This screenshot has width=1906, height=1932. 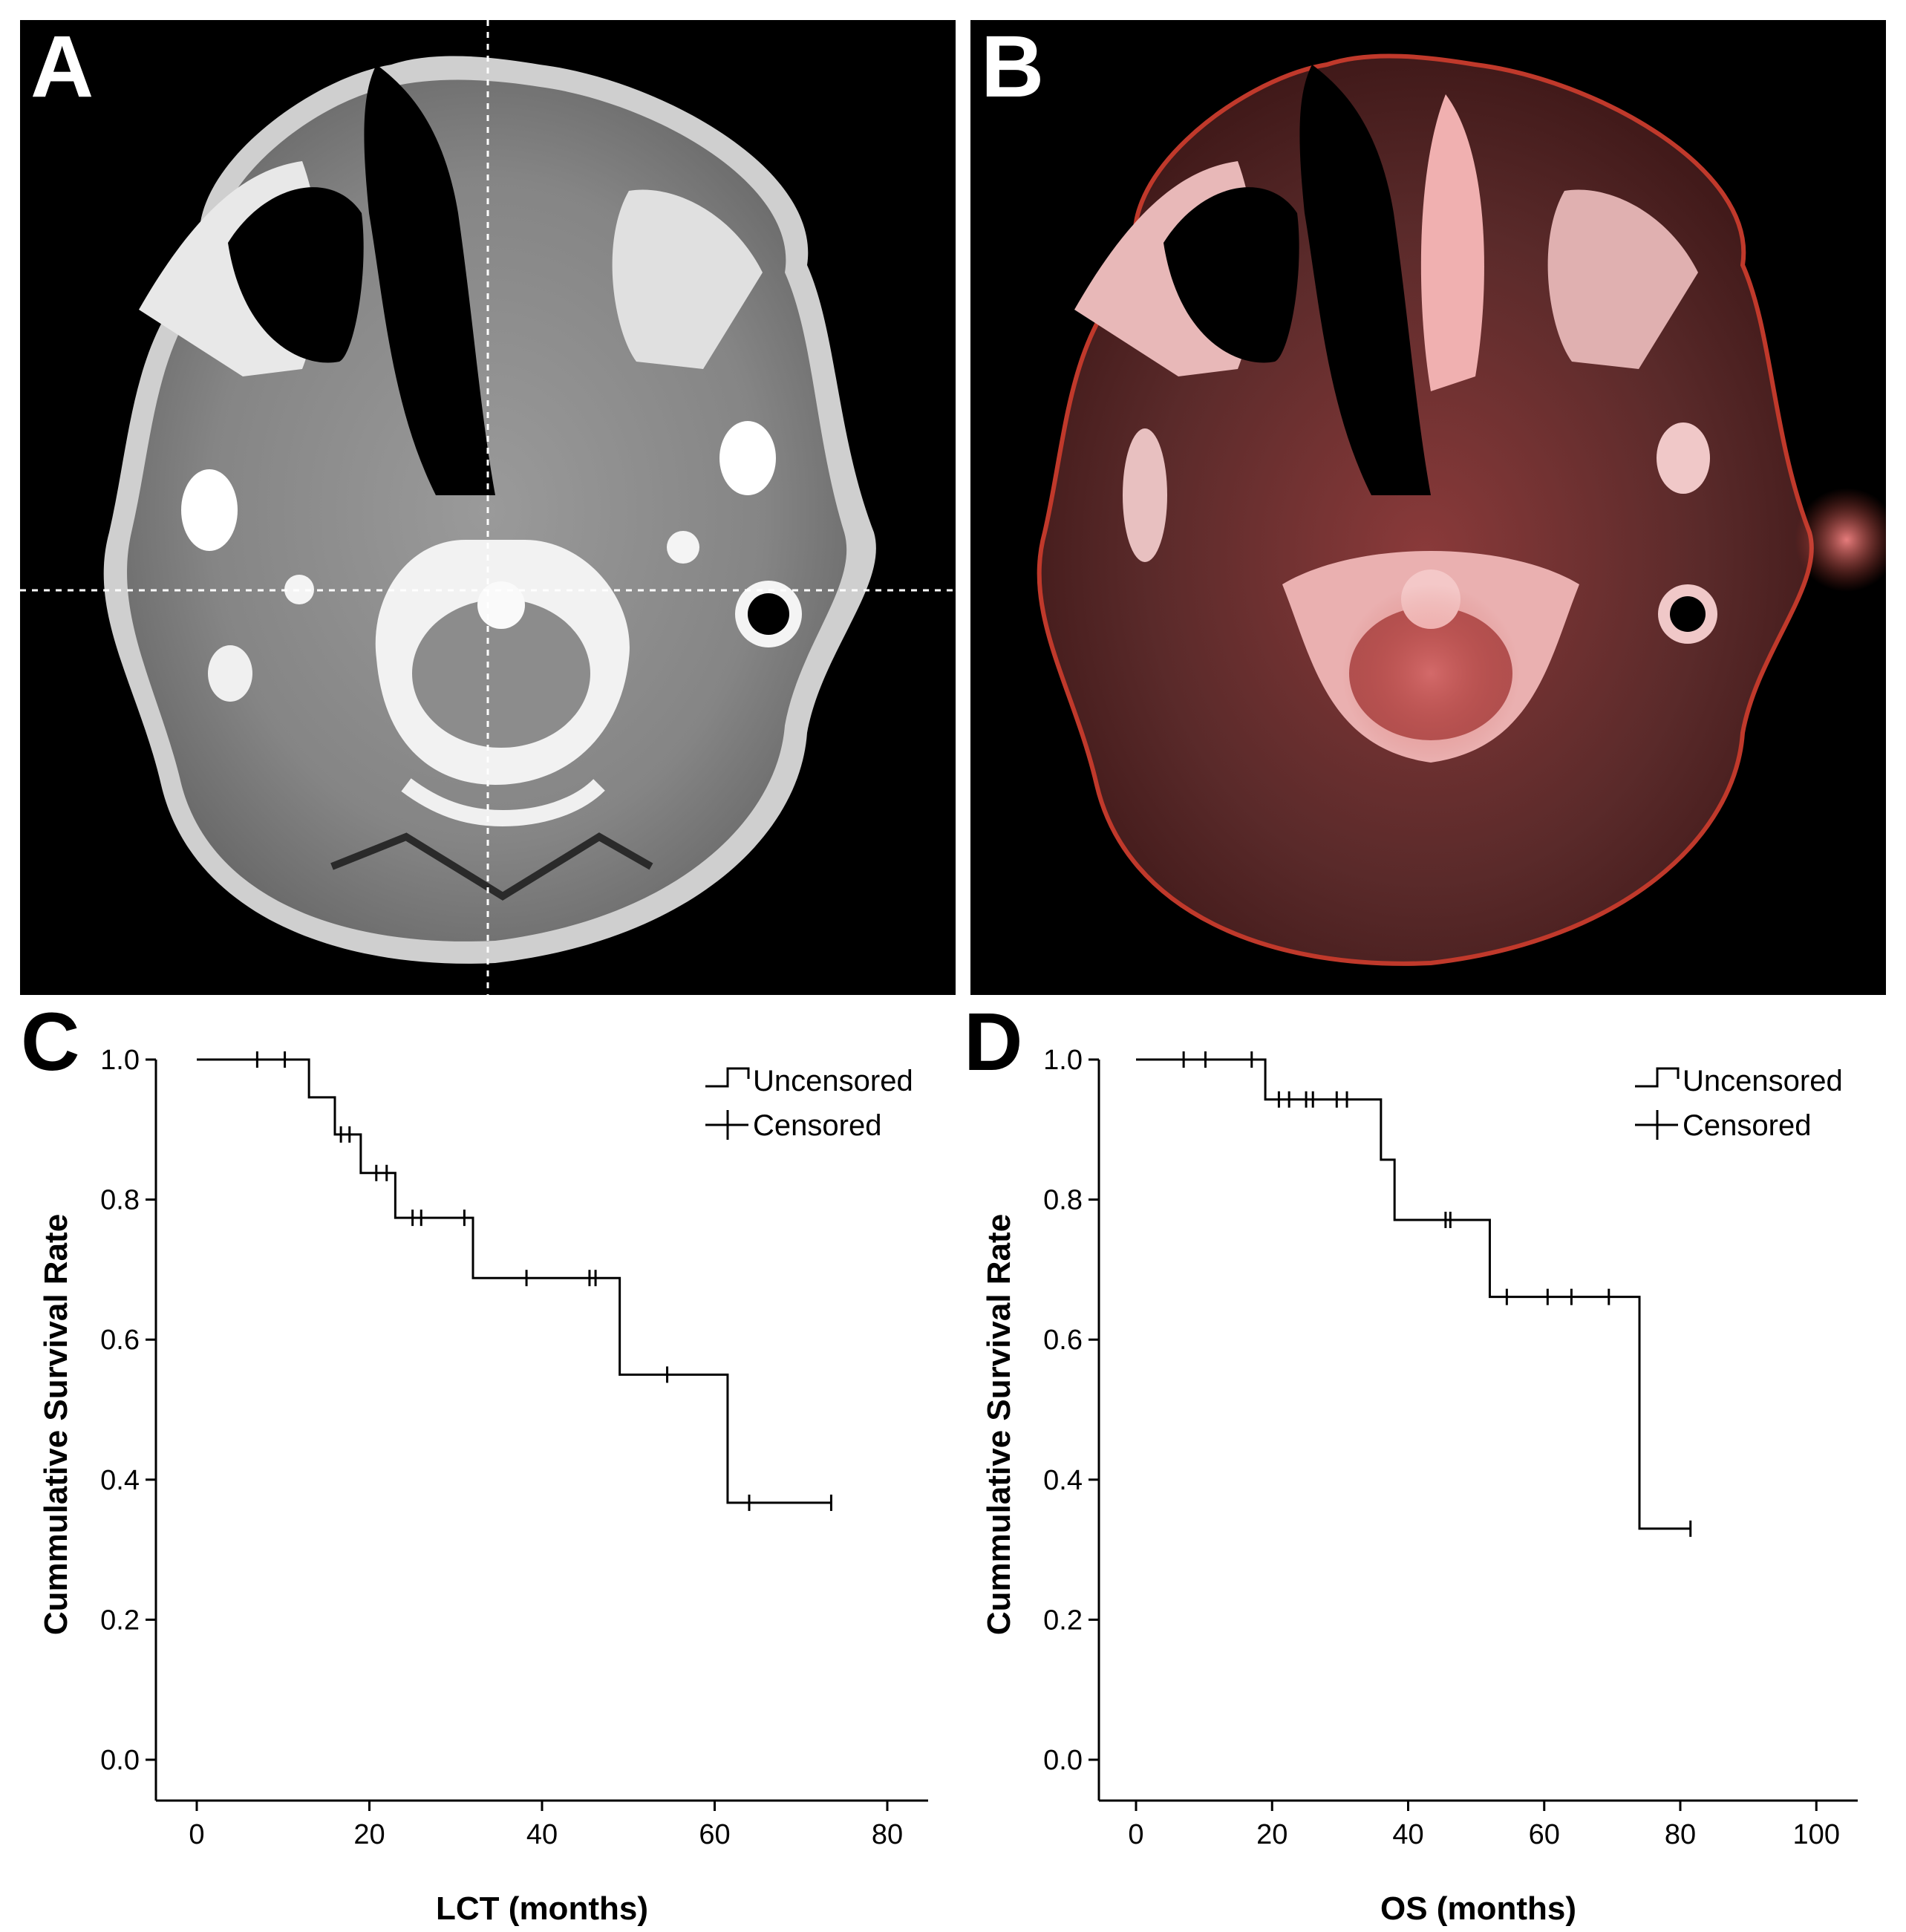 I want to click on panel-label: C, so click(x=50, y=1043).